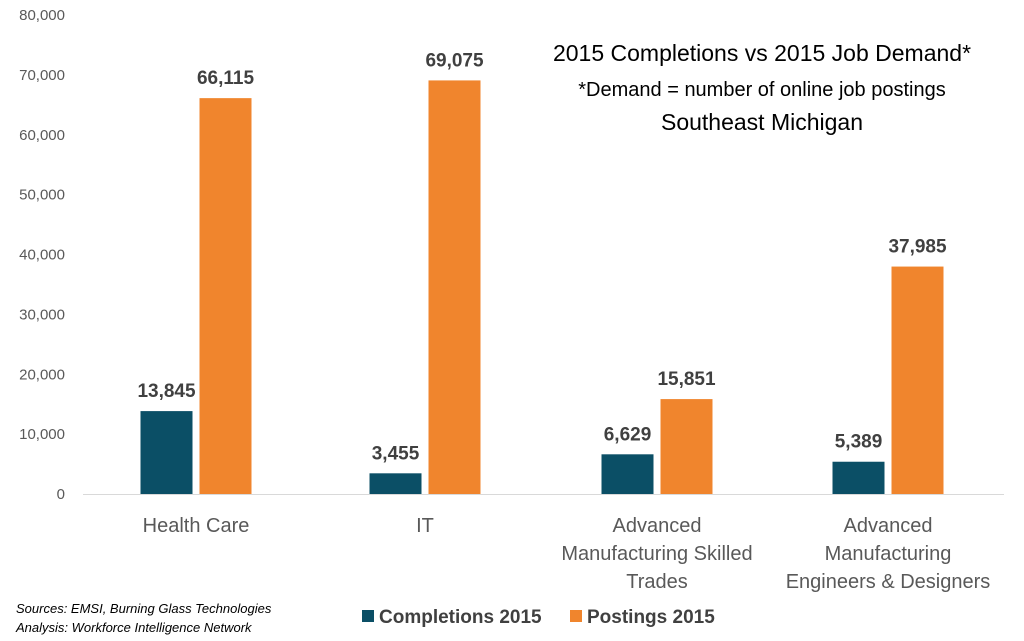 This screenshot has height=641, width=1024. Describe the element at coordinates (628, 434) in the screenshot. I see `data-label: 6,629` at that location.